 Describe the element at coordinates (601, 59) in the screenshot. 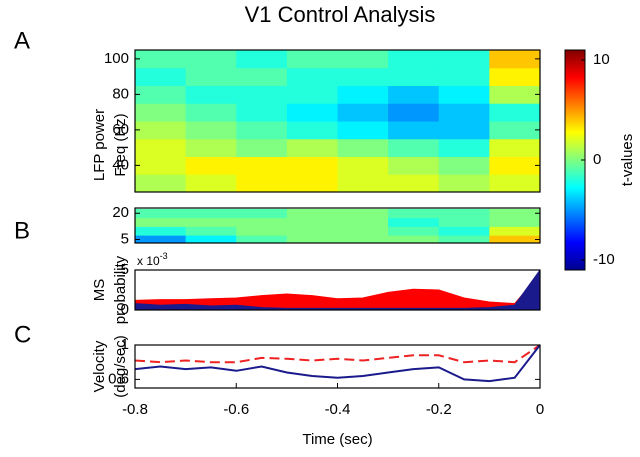

I see `colorbar-tick-label: 10` at that location.